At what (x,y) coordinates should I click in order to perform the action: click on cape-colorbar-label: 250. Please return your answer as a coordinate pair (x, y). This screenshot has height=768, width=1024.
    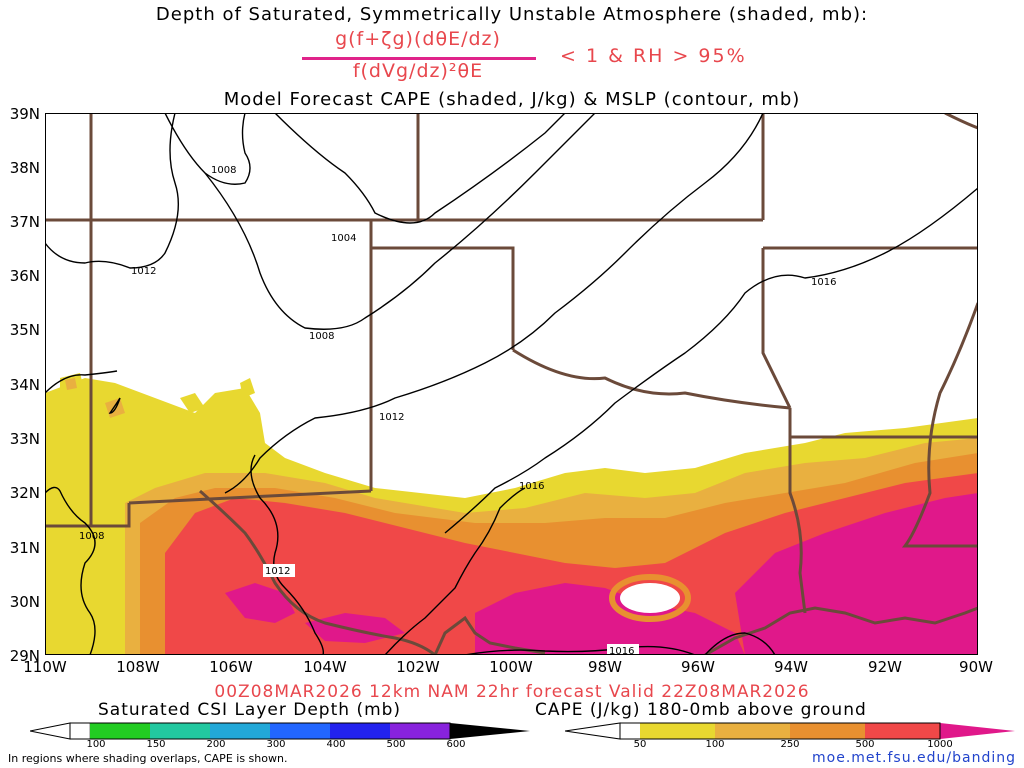
    Looking at the image, I should click on (790, 744).